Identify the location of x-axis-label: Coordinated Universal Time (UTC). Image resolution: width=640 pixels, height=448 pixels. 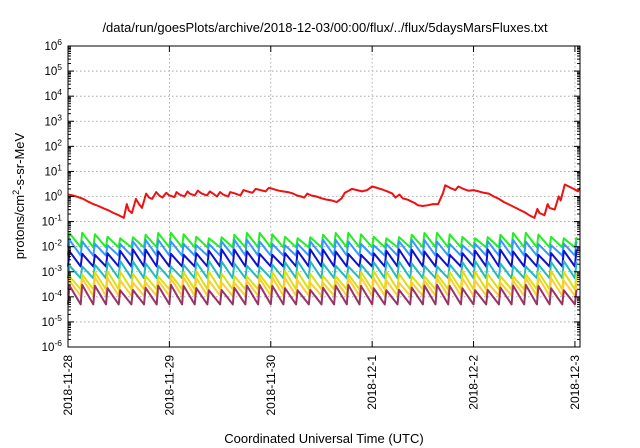
(323, 438).